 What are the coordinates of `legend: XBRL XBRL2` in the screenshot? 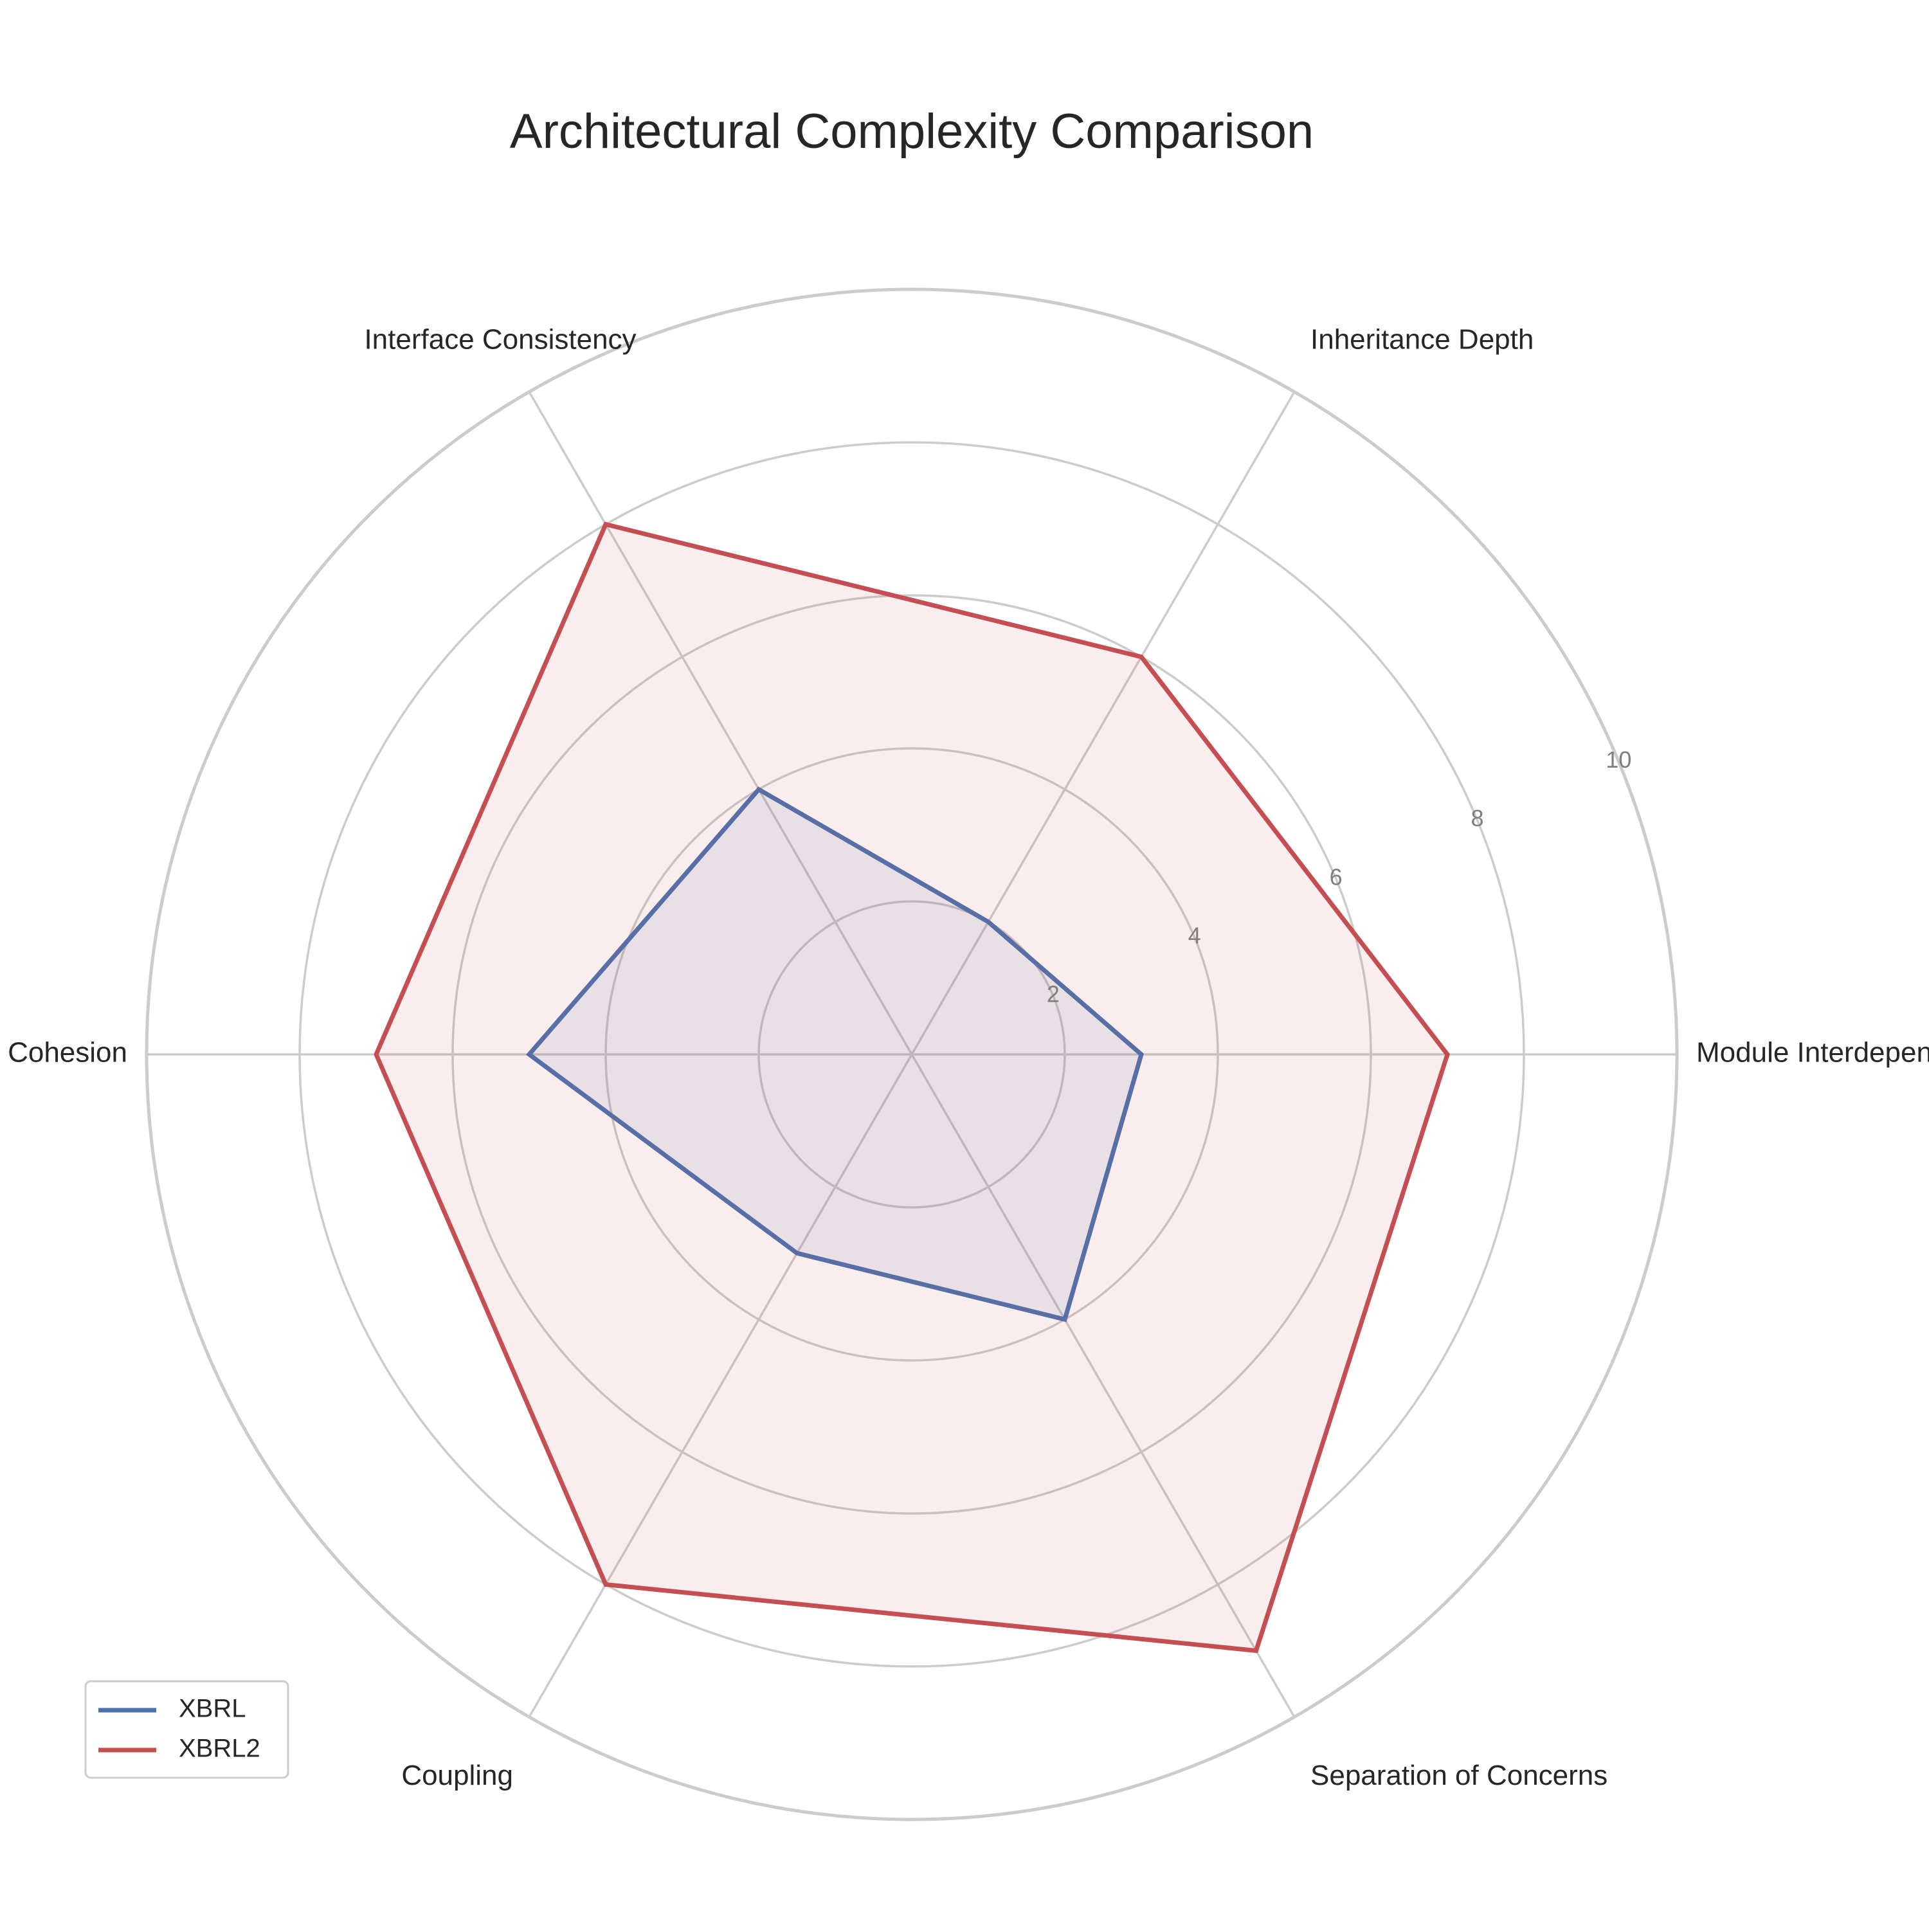 It's located at (187, 1729).